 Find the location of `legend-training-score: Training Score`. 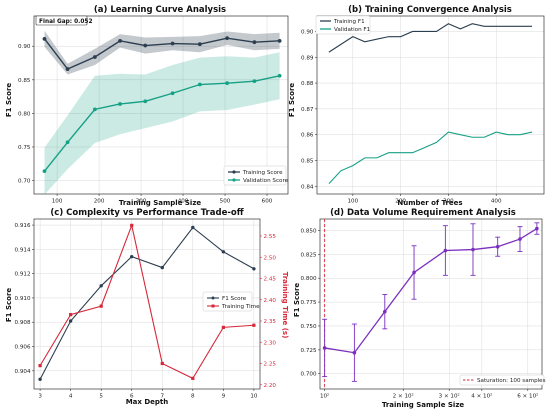

legend-training-score: Training Score is located at coordinates (262, 173).